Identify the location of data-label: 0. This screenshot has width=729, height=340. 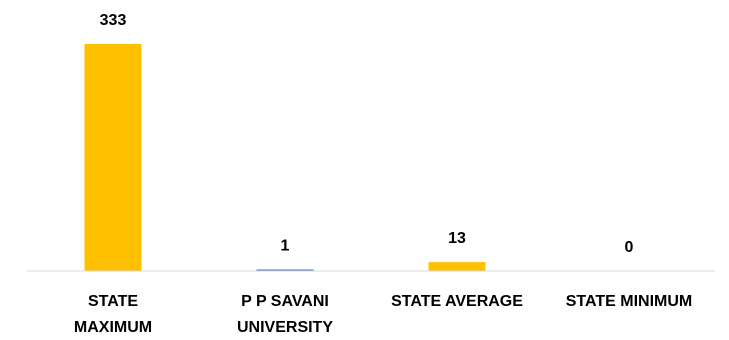
(629, 247).